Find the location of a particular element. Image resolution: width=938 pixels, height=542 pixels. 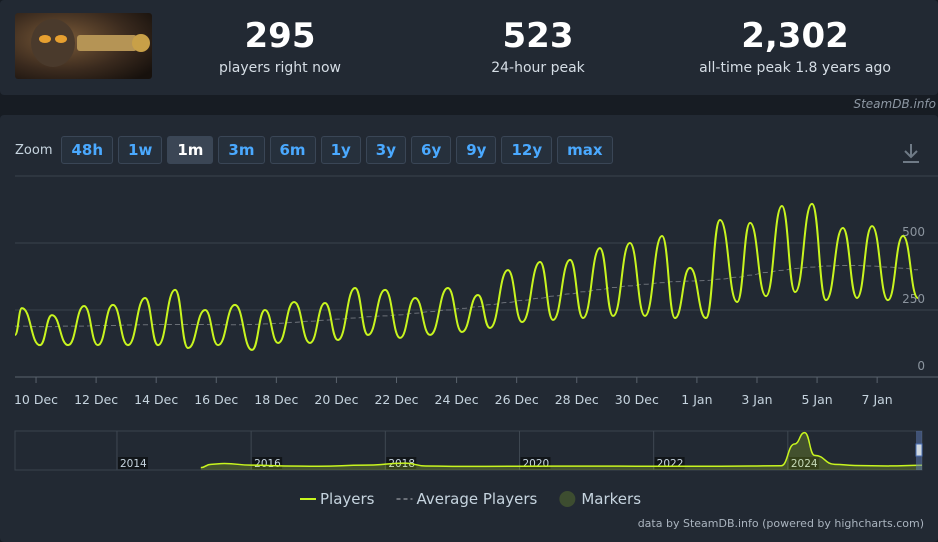

x-tick-label: 22 Dec is located at coordinates (396, 399).